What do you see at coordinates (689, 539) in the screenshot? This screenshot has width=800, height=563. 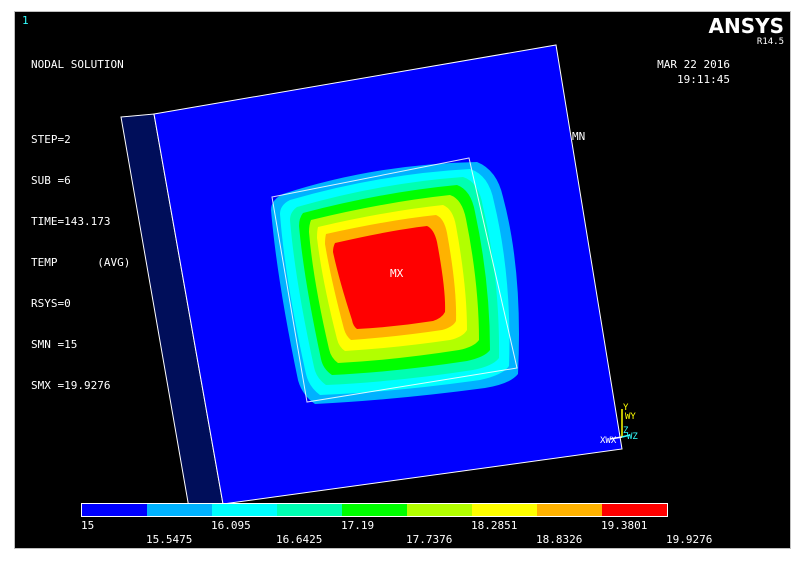 I see `legend-value-10: 19.9276` at bounding box center [689, 539].